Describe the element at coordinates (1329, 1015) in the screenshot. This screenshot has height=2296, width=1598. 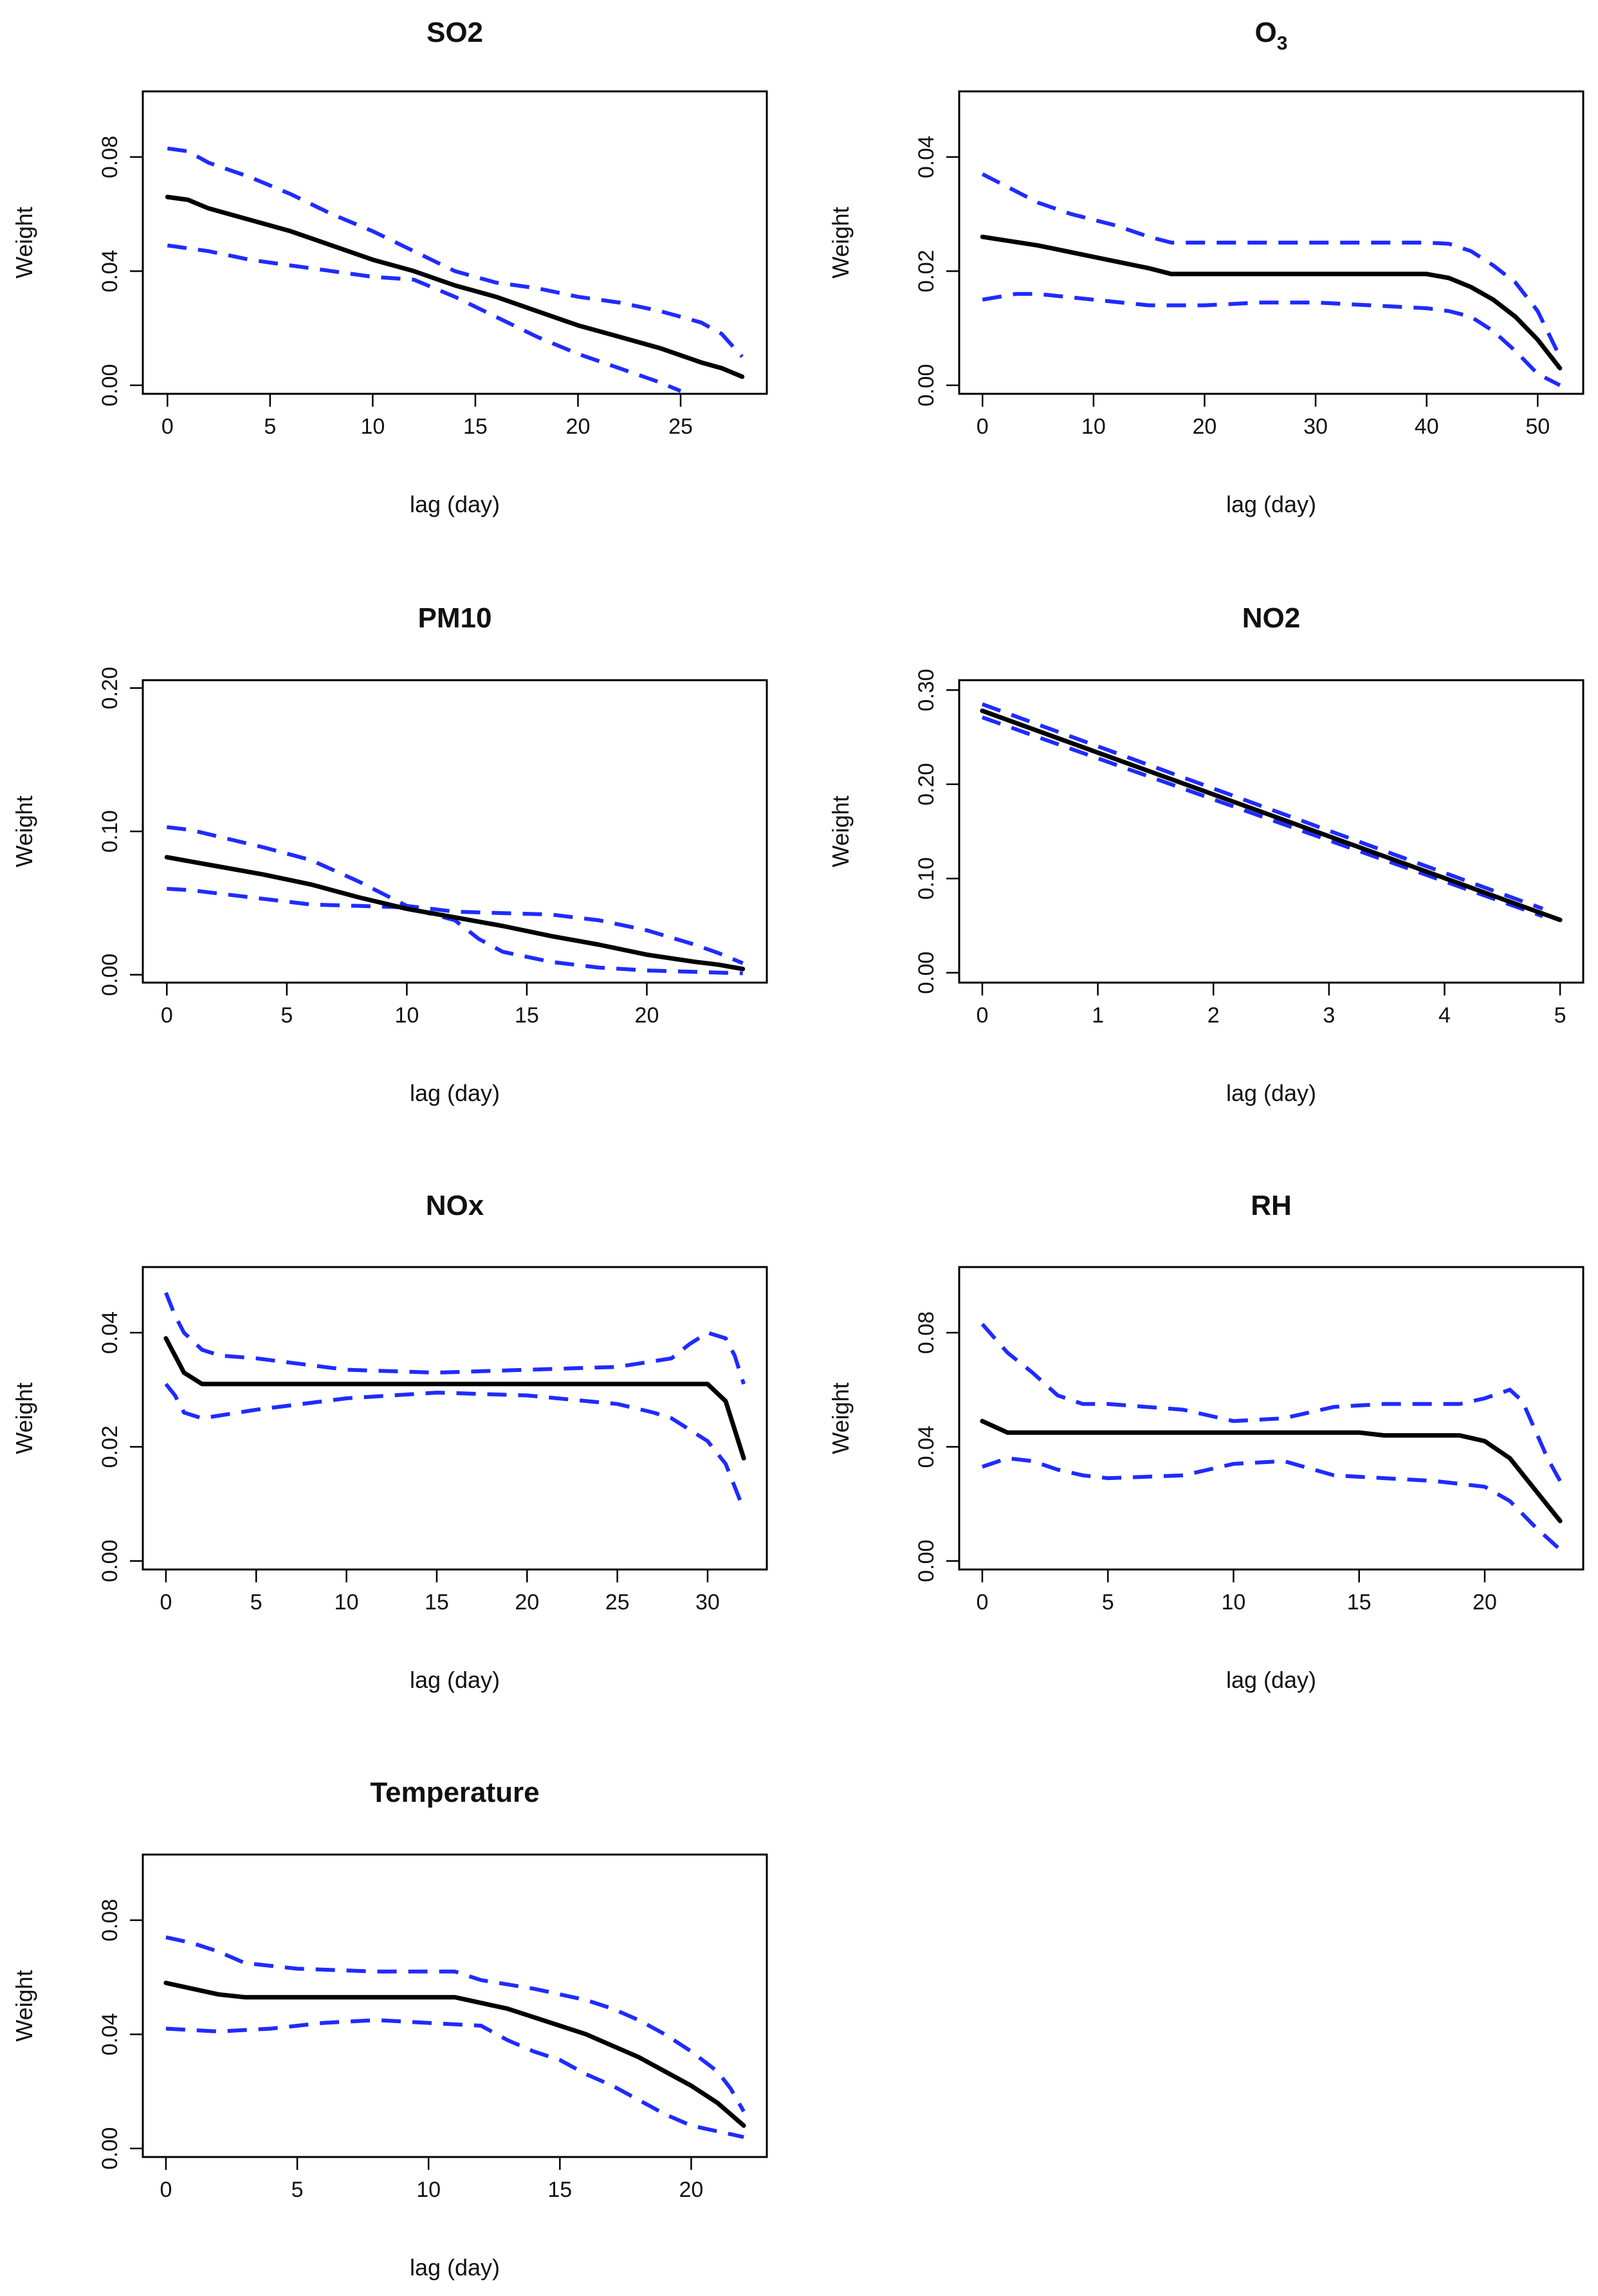
I see `x-tick-label: 3` at that location.